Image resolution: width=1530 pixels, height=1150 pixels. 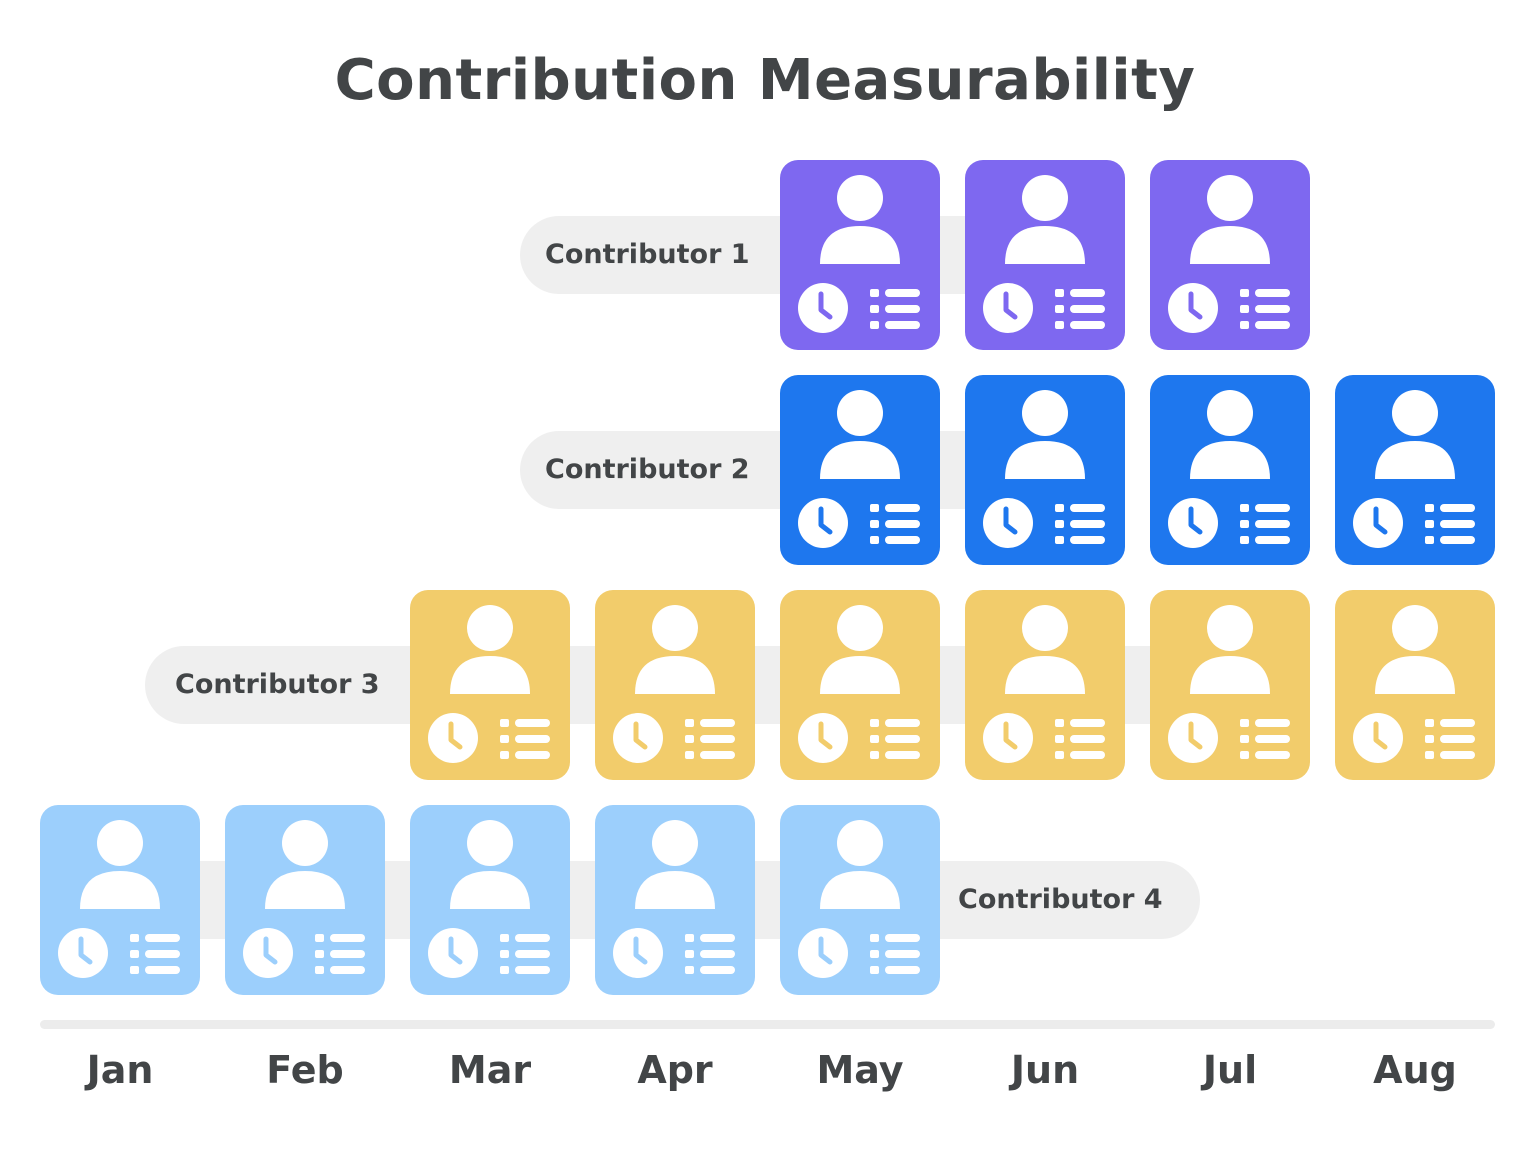 I want to click on contribution-card-1-may, so click(x=860, y=255).